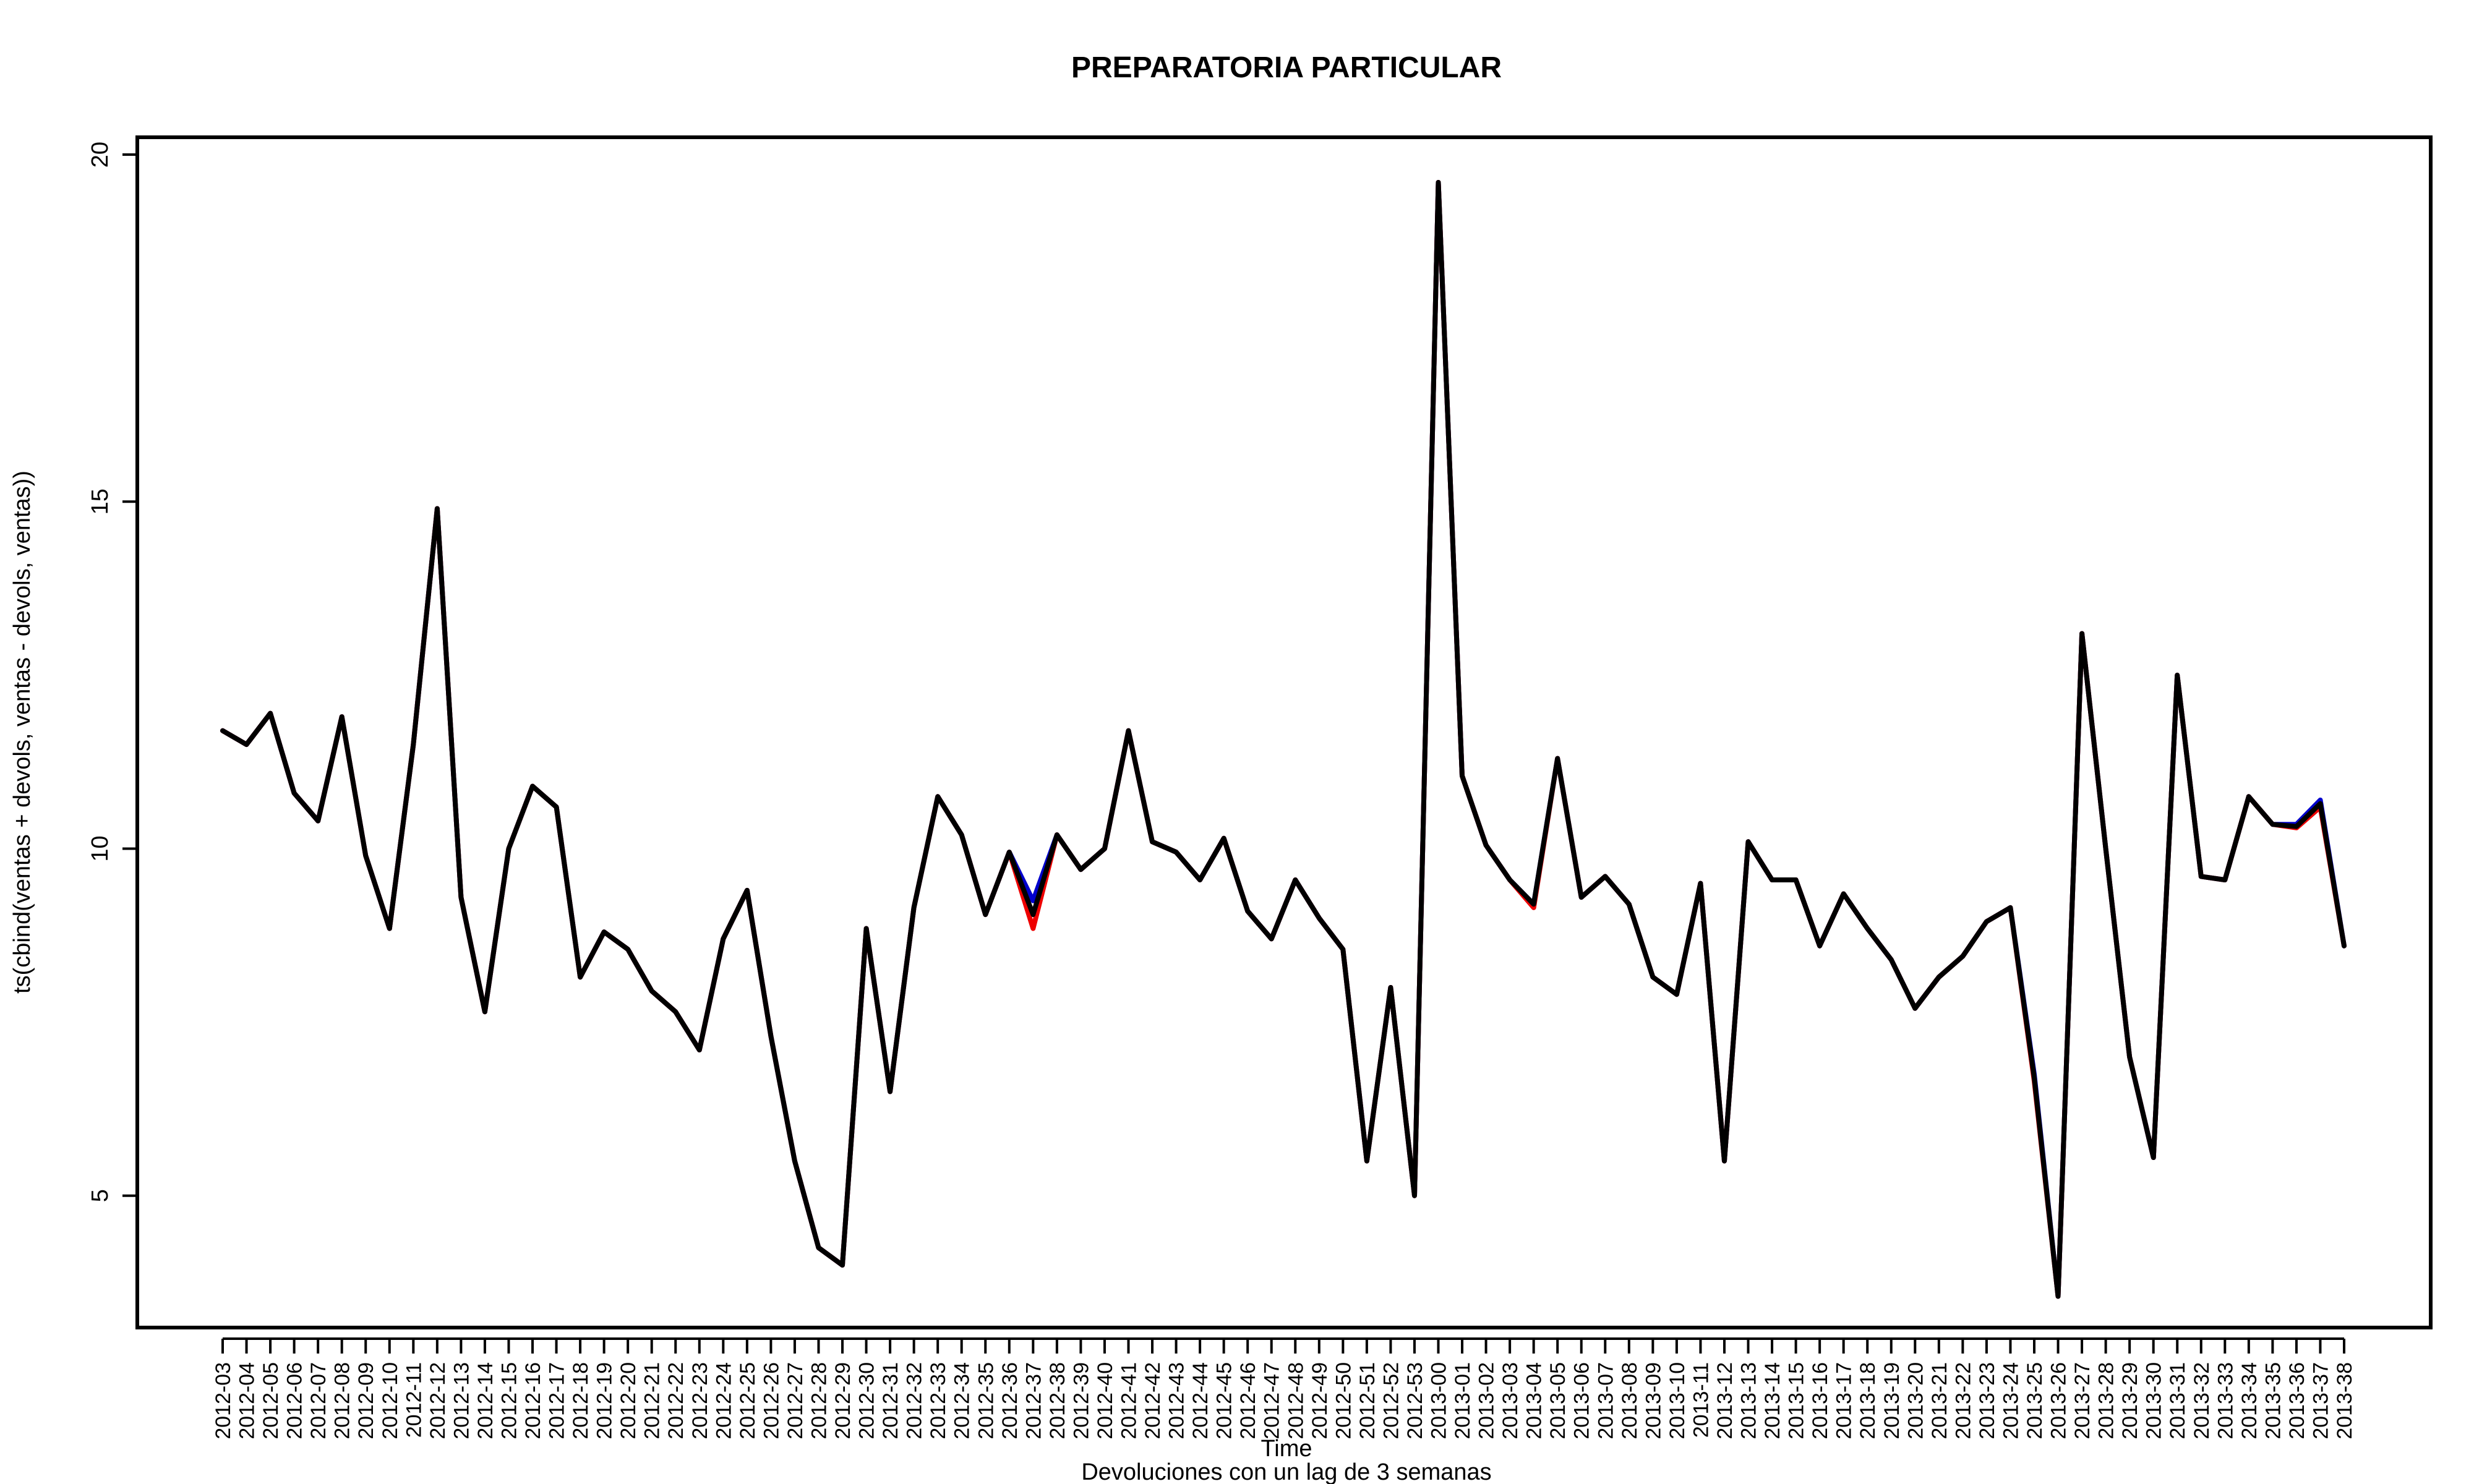  What do you see at coordinates (1796, 1400) in the screenshot?
I see `x-tick-label: 2013-15` at bounding box center [1796, 1400].